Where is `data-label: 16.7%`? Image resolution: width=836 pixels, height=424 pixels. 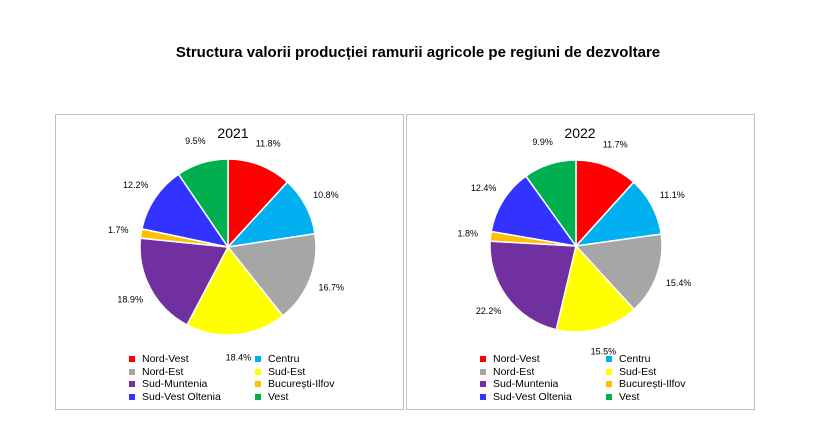
data-label: 16.7% is located at coordinates (332, 288).